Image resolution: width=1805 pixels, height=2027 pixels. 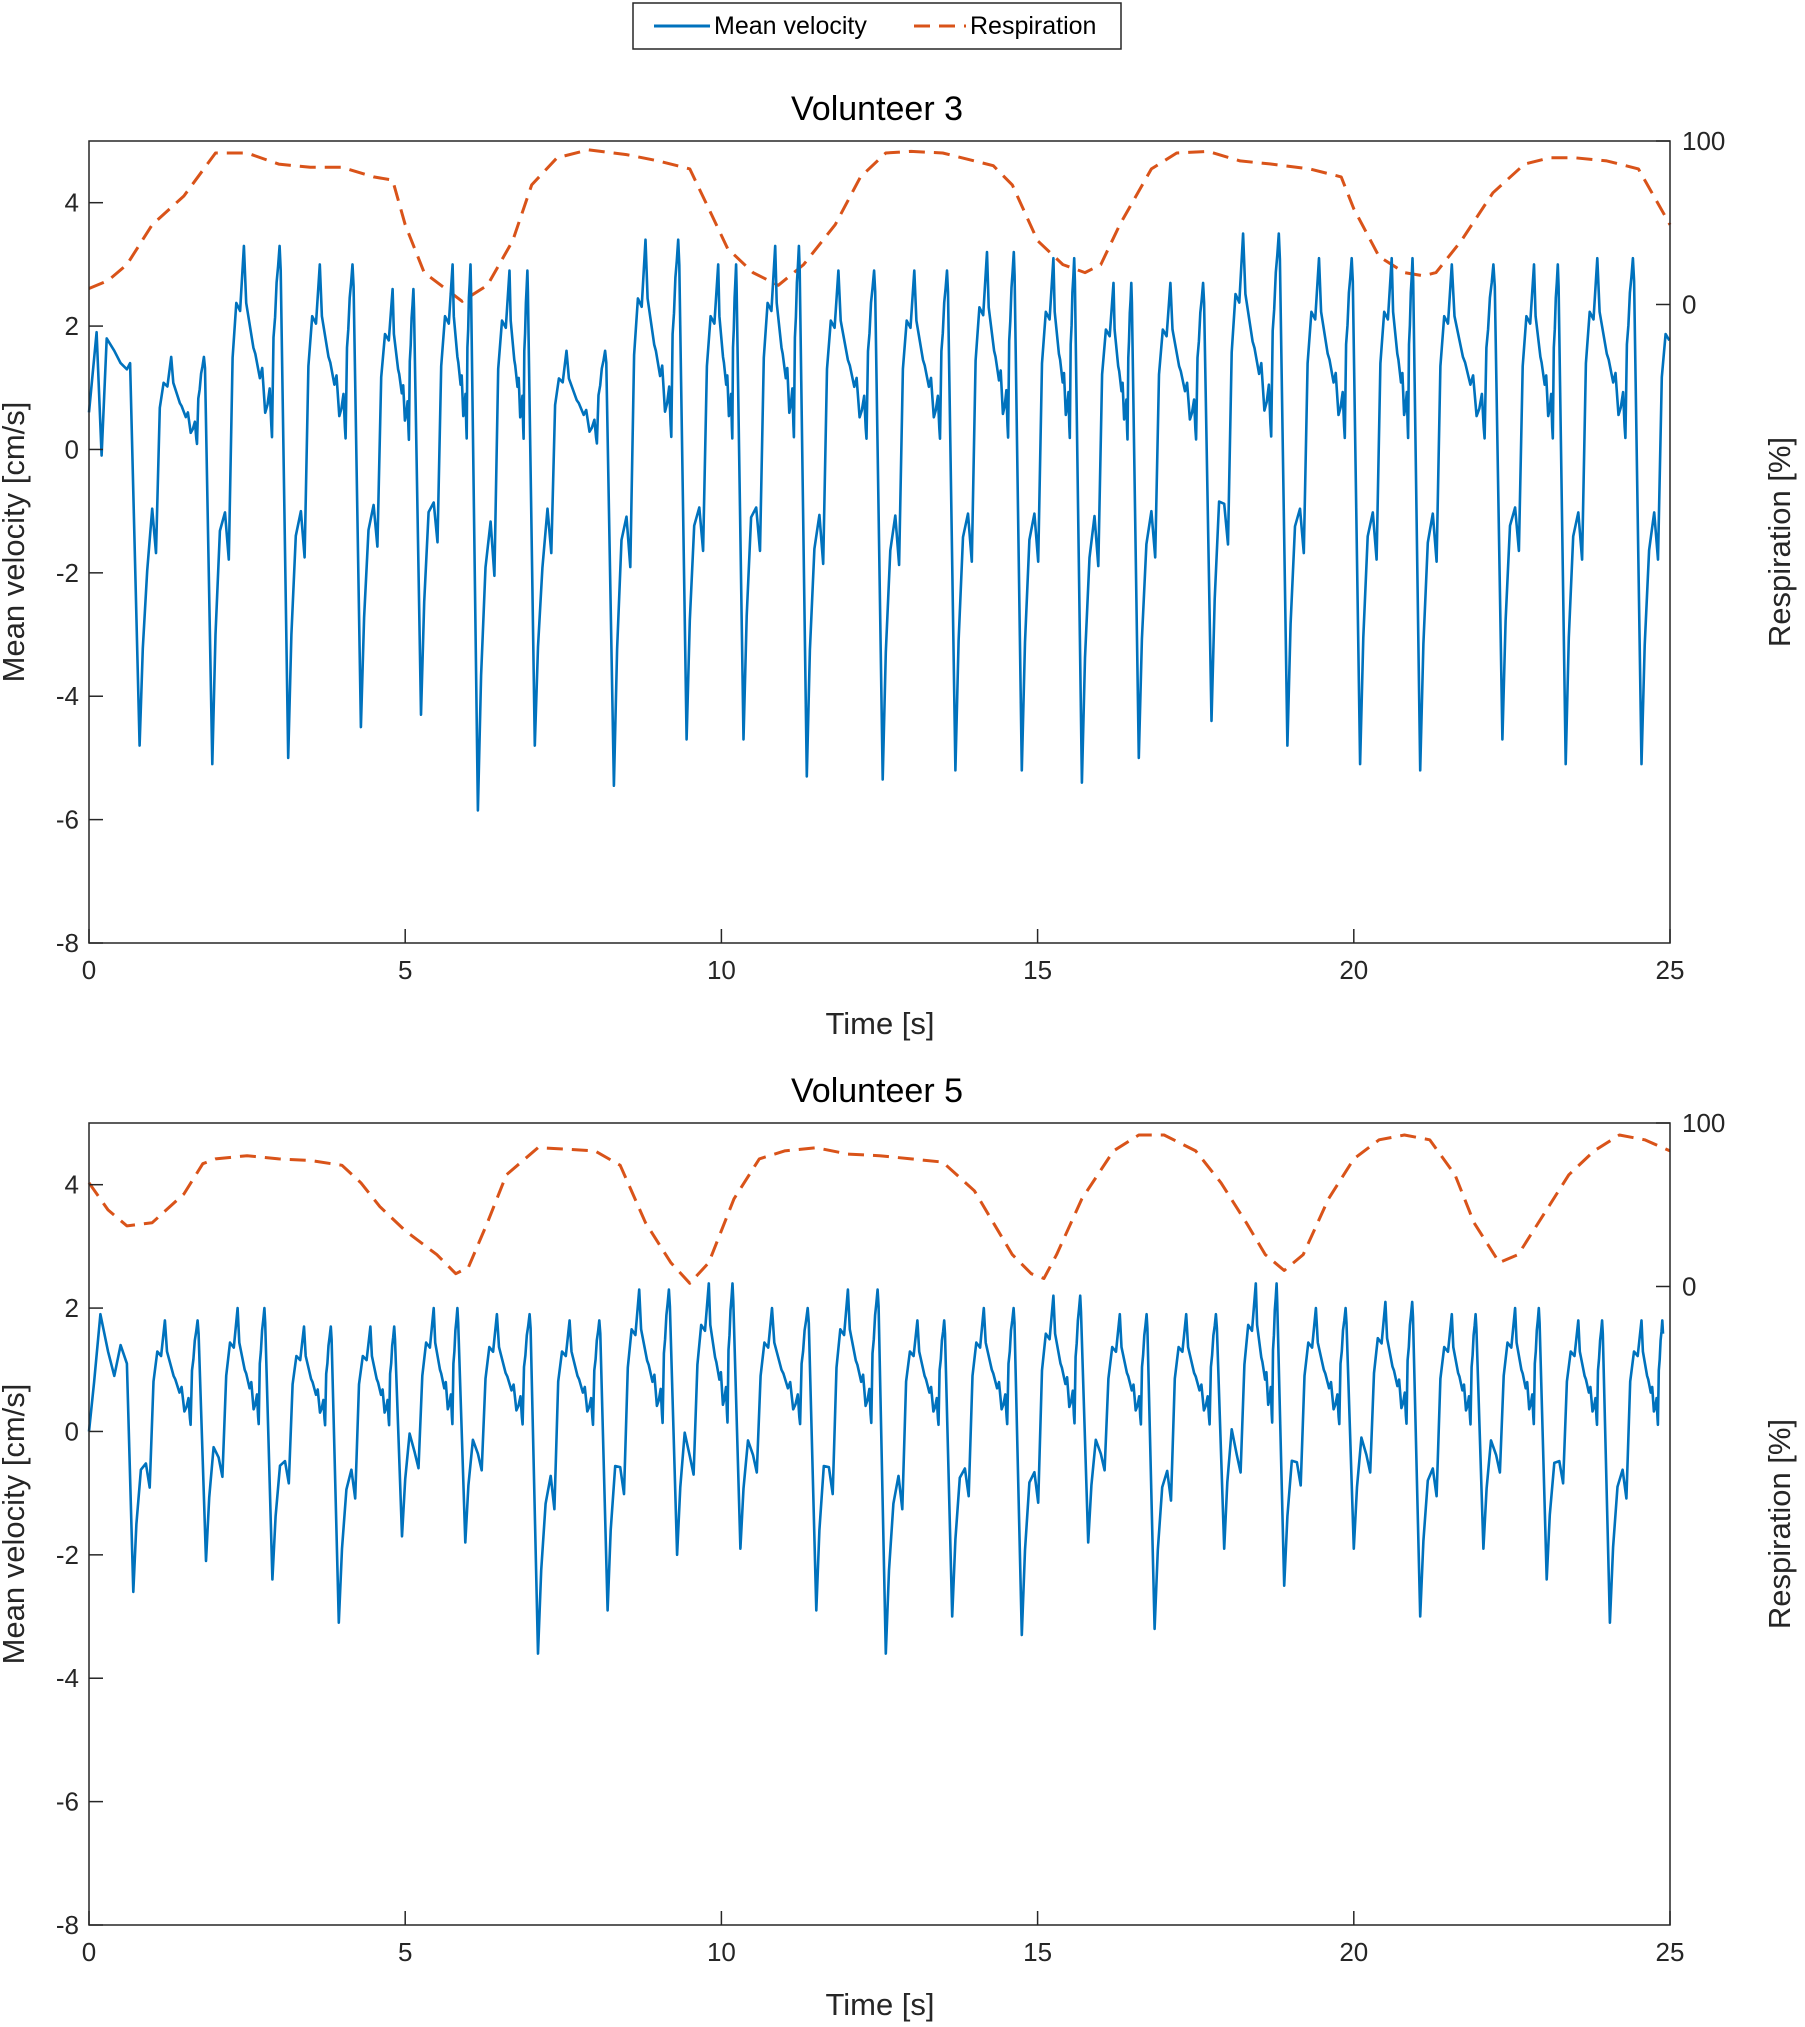 What do you see at coordinates (790, 26) in the screenshot?
I see `legend-label-mean-velocity: Mean velocity` at bounding box center [790, 26].